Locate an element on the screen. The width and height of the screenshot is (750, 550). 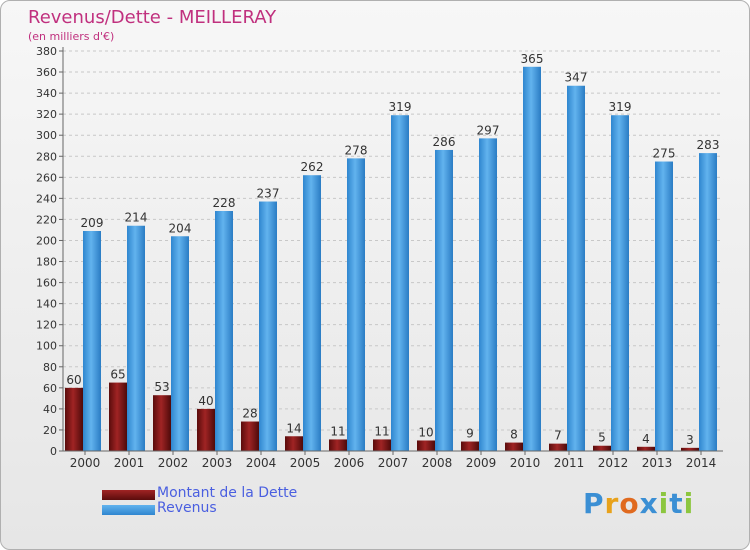
x-tick-label: 2004 is located at coordinates (261, 463).